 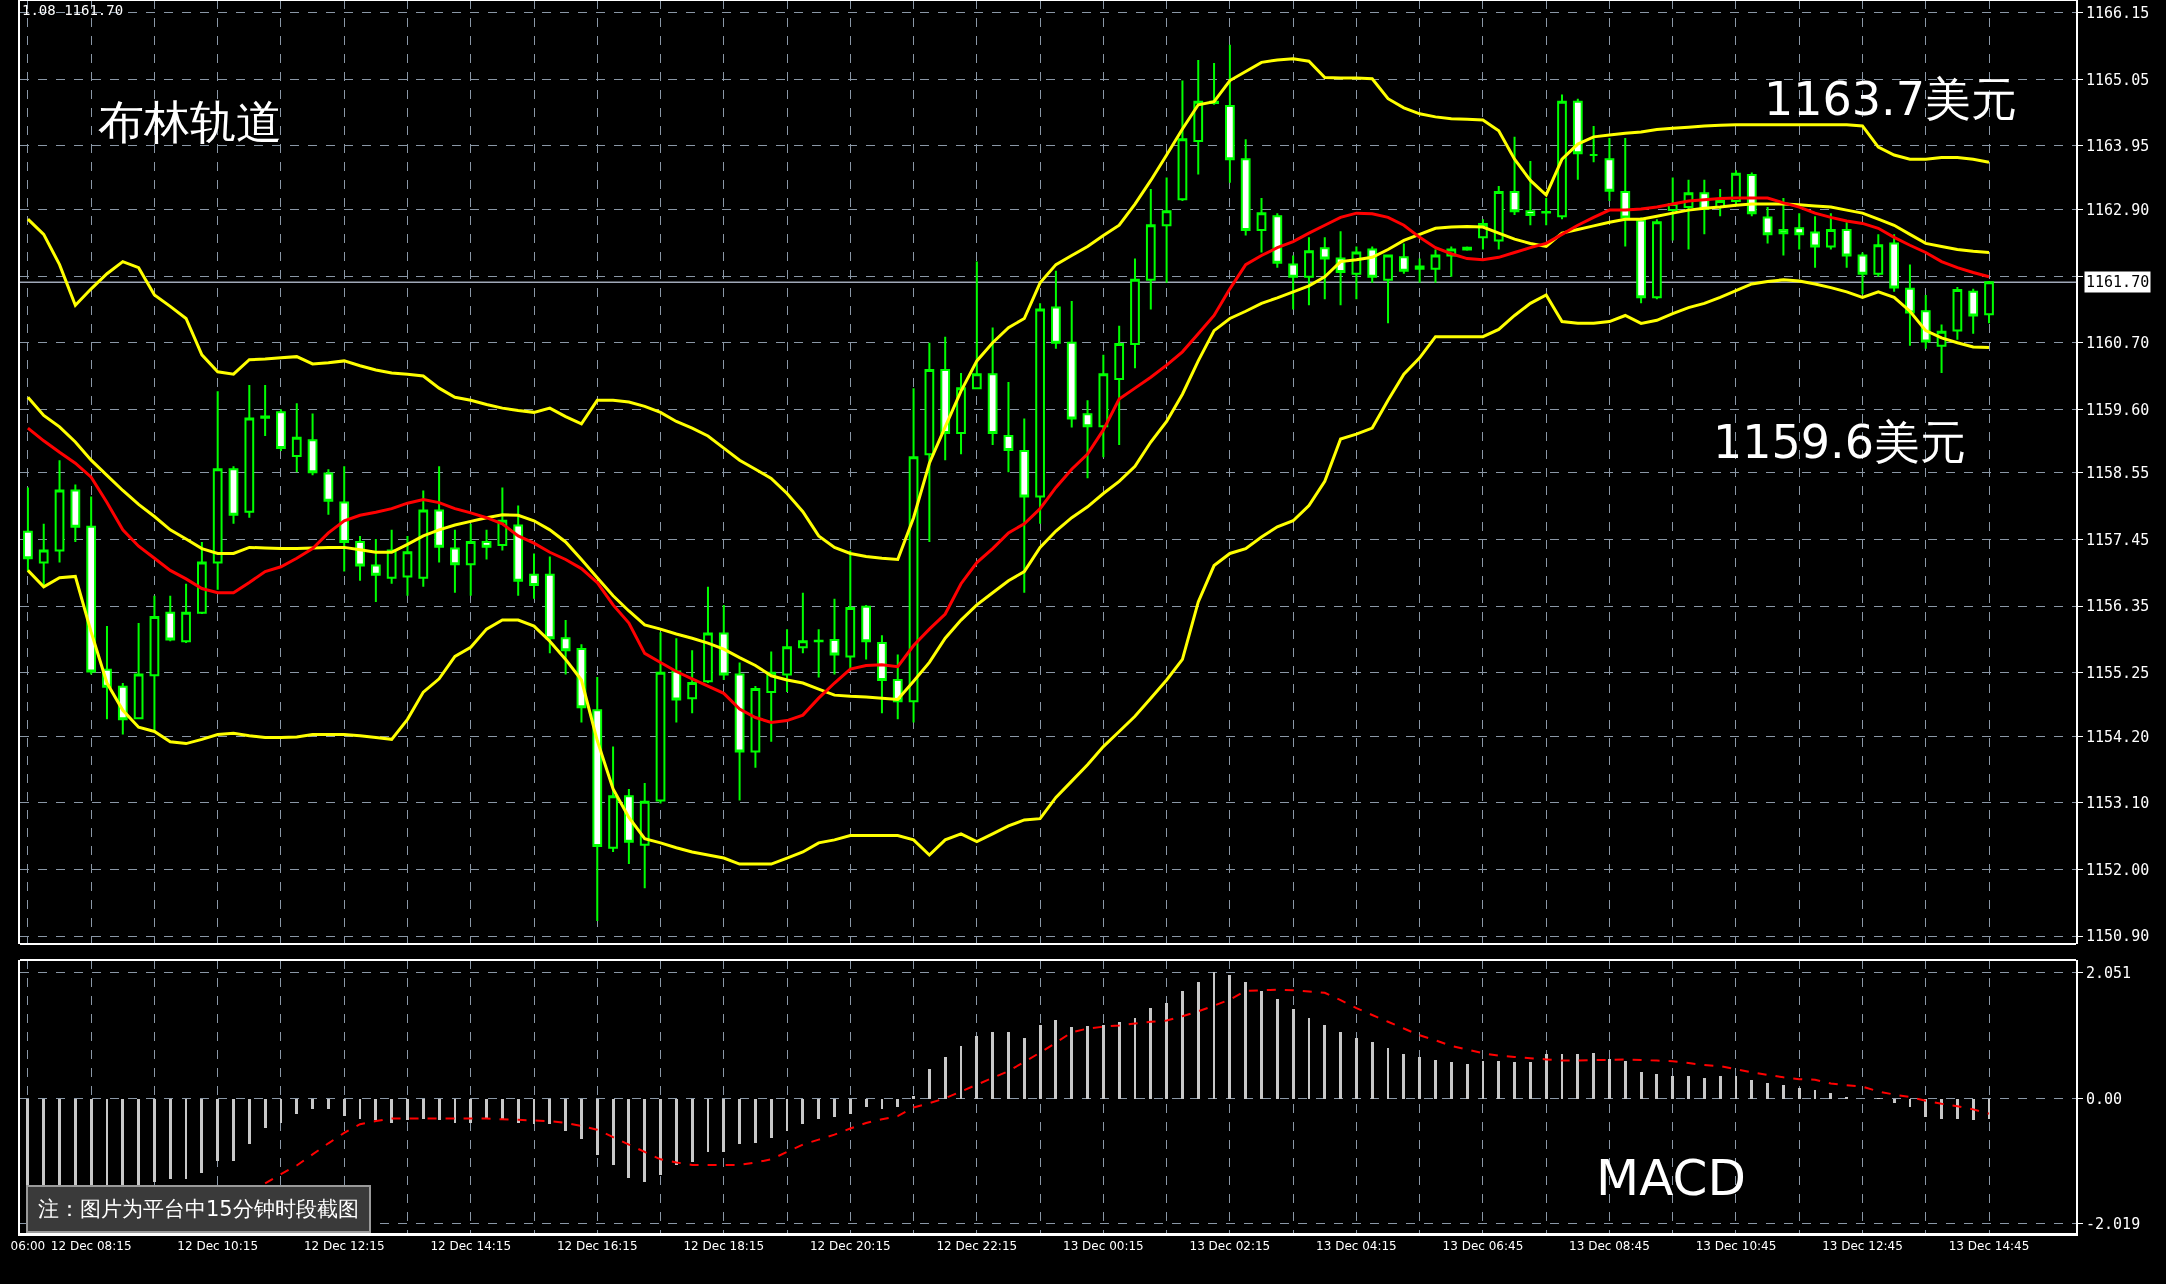 What do you see at coordinates (2118, 342) in the screenshot?
I see `y-tick-label: 1160.70` at bounding box center [2118, 342].